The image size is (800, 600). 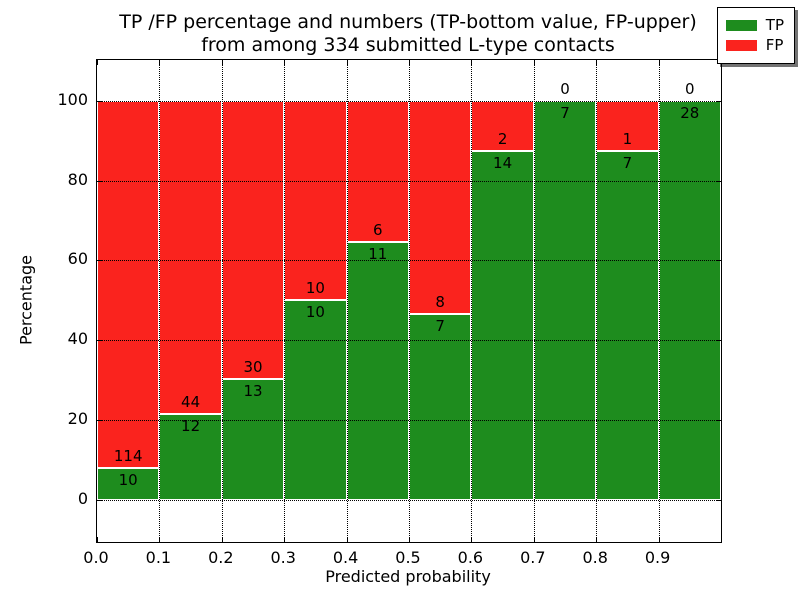 I want to click on x-tick-label: 0.5, so click(x=408, y=557).